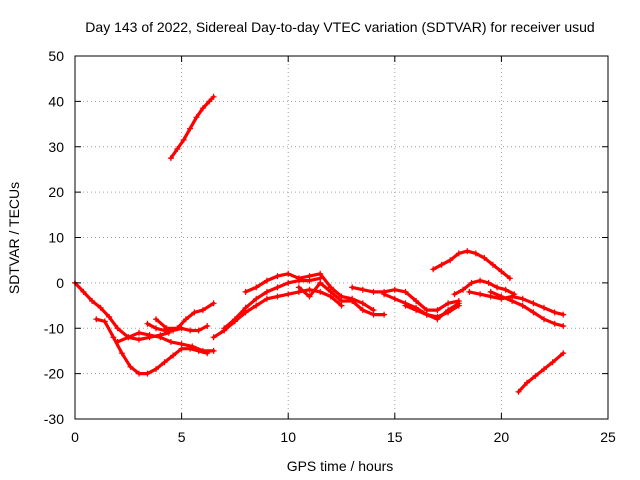 This screenshot has height=480, width=640. I want to click on y-tick-label: 10, so click(56, 238).